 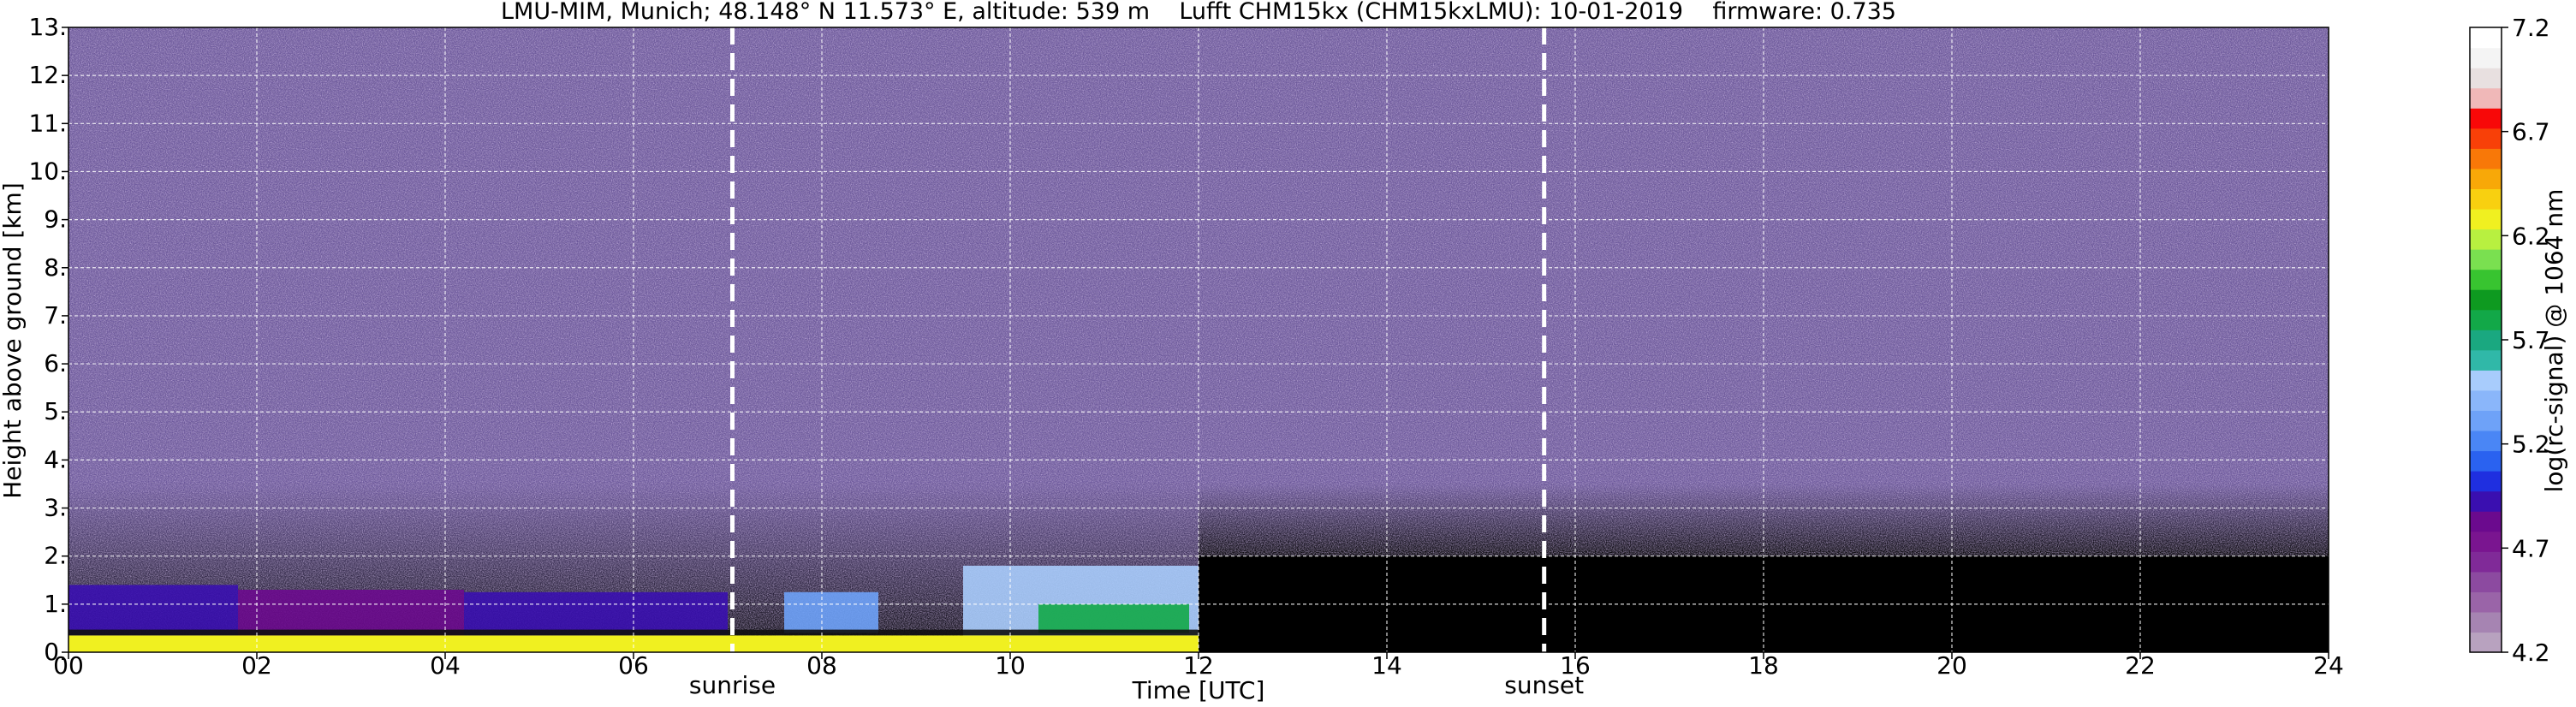 I want to click on x-axis-label: Time [UTC], so click(x=1198, y=690).